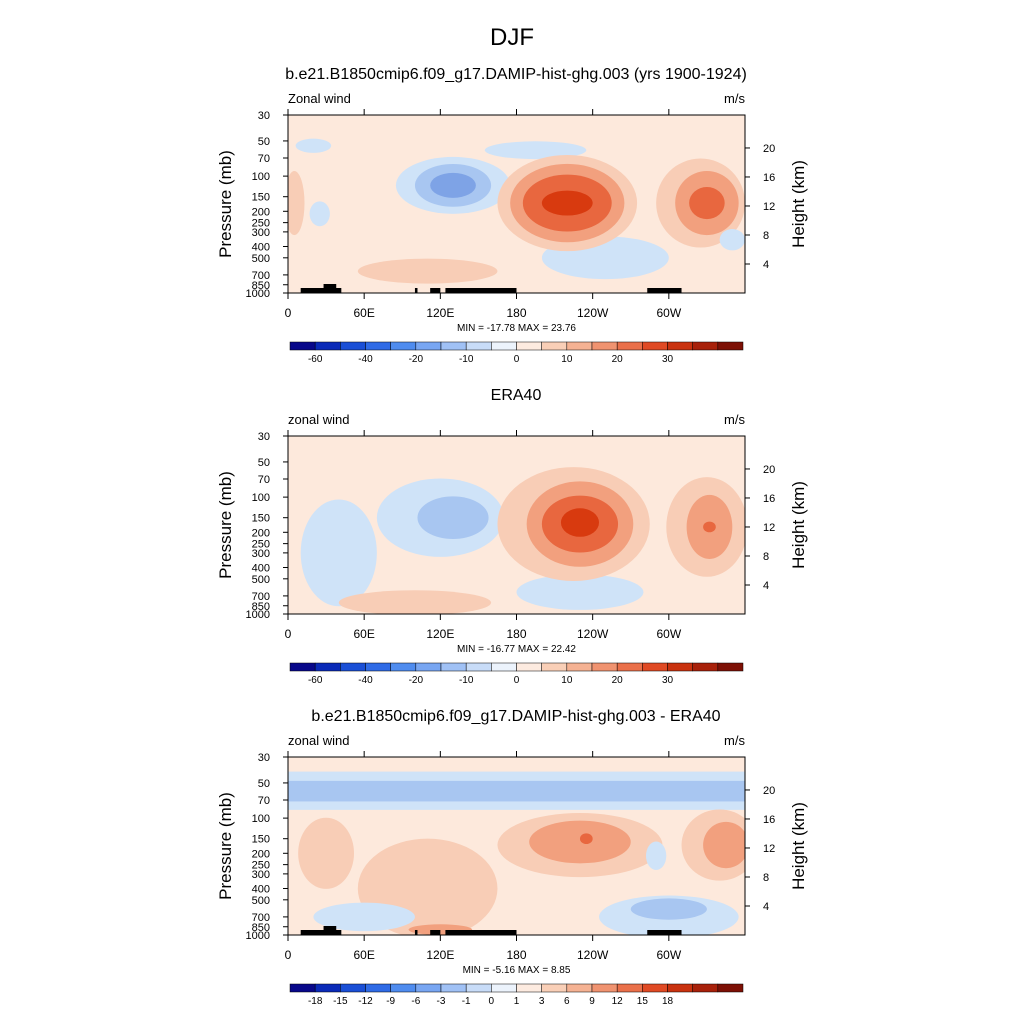 Image resolution: width=1024 pixels, height=1024 pixels. I want to click on contour-east-orange-core, so click(724, 845).